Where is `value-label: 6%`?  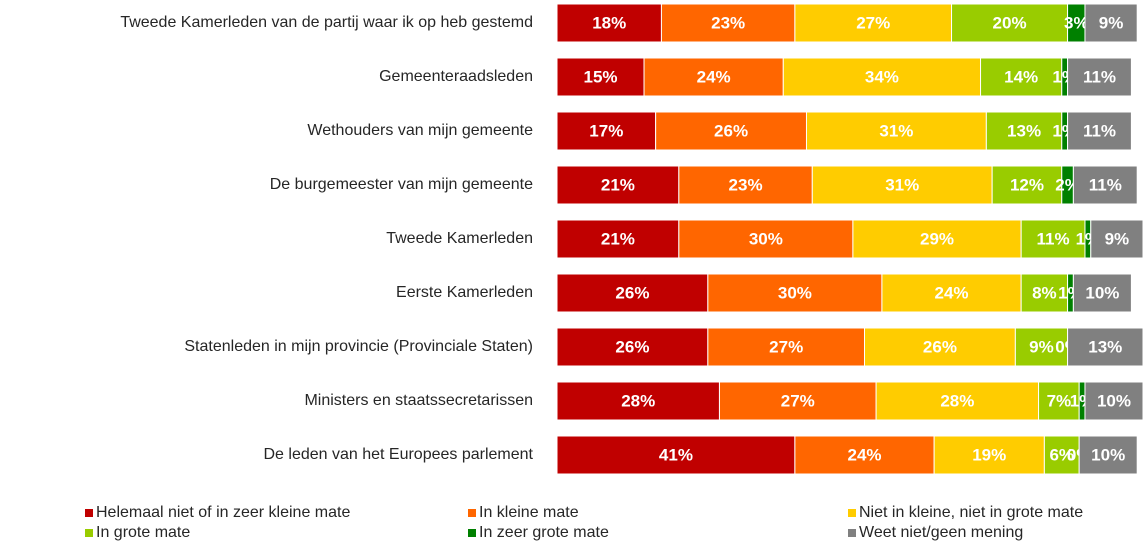 value-label: 6% is located at coordinates (1061, 454).